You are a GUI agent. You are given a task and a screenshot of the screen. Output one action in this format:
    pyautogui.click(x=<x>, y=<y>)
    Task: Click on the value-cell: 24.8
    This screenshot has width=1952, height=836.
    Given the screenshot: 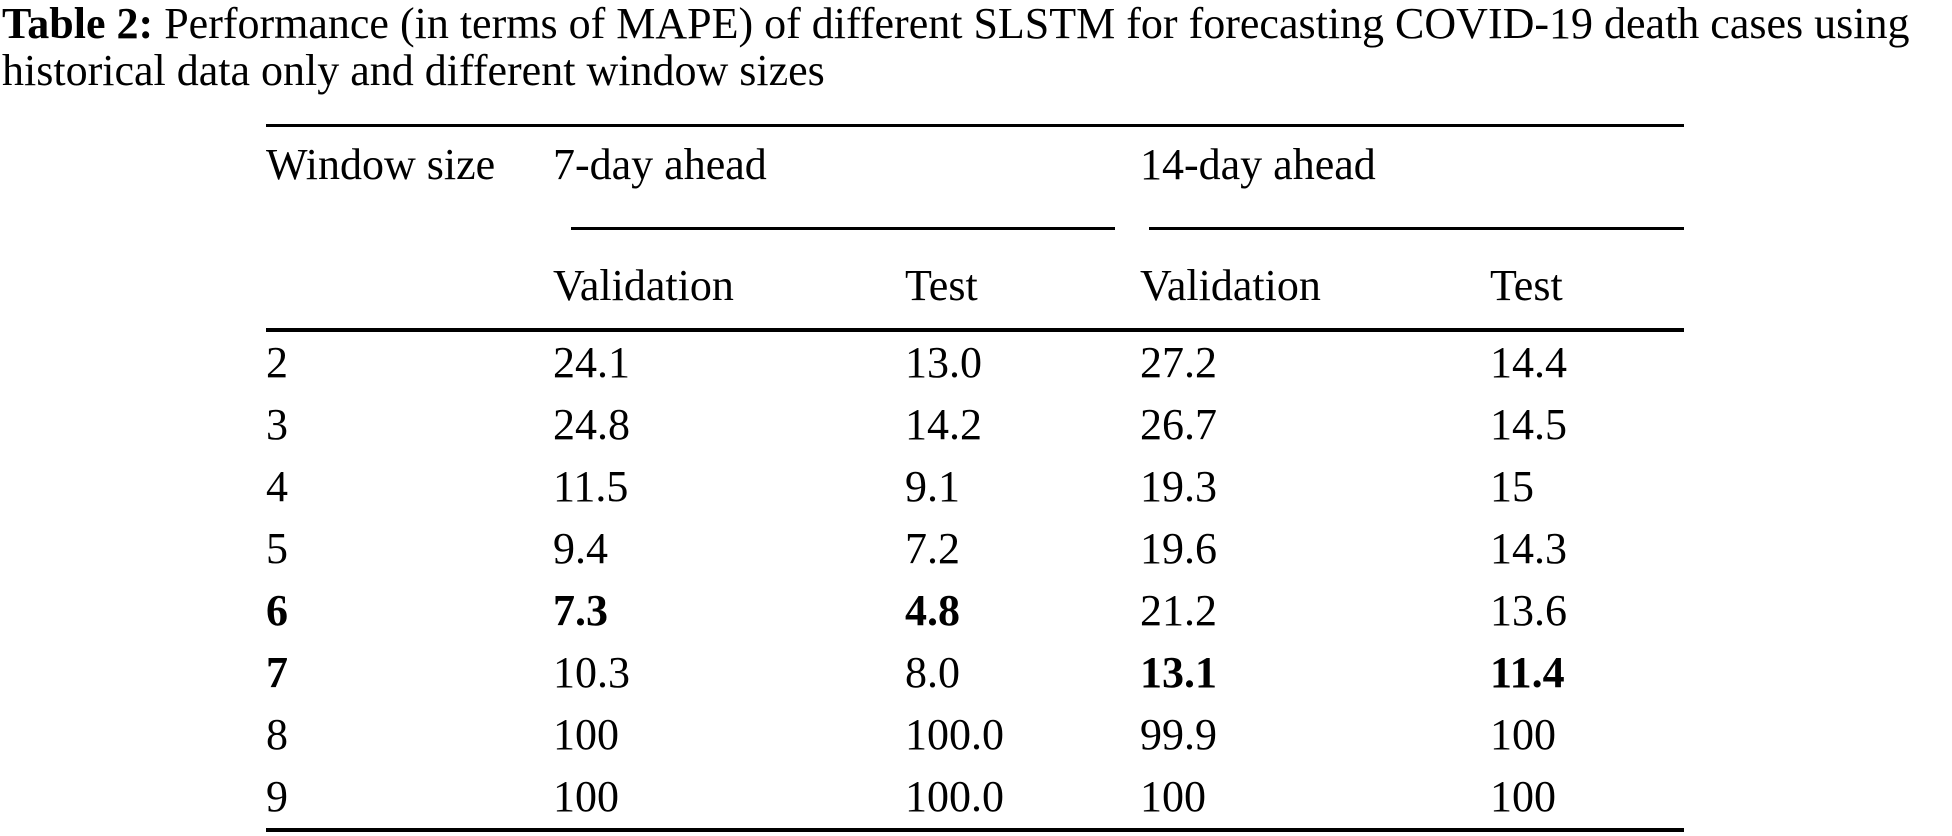 What is the action you would take?
    pyautogui.click(x=591, y=424)
    